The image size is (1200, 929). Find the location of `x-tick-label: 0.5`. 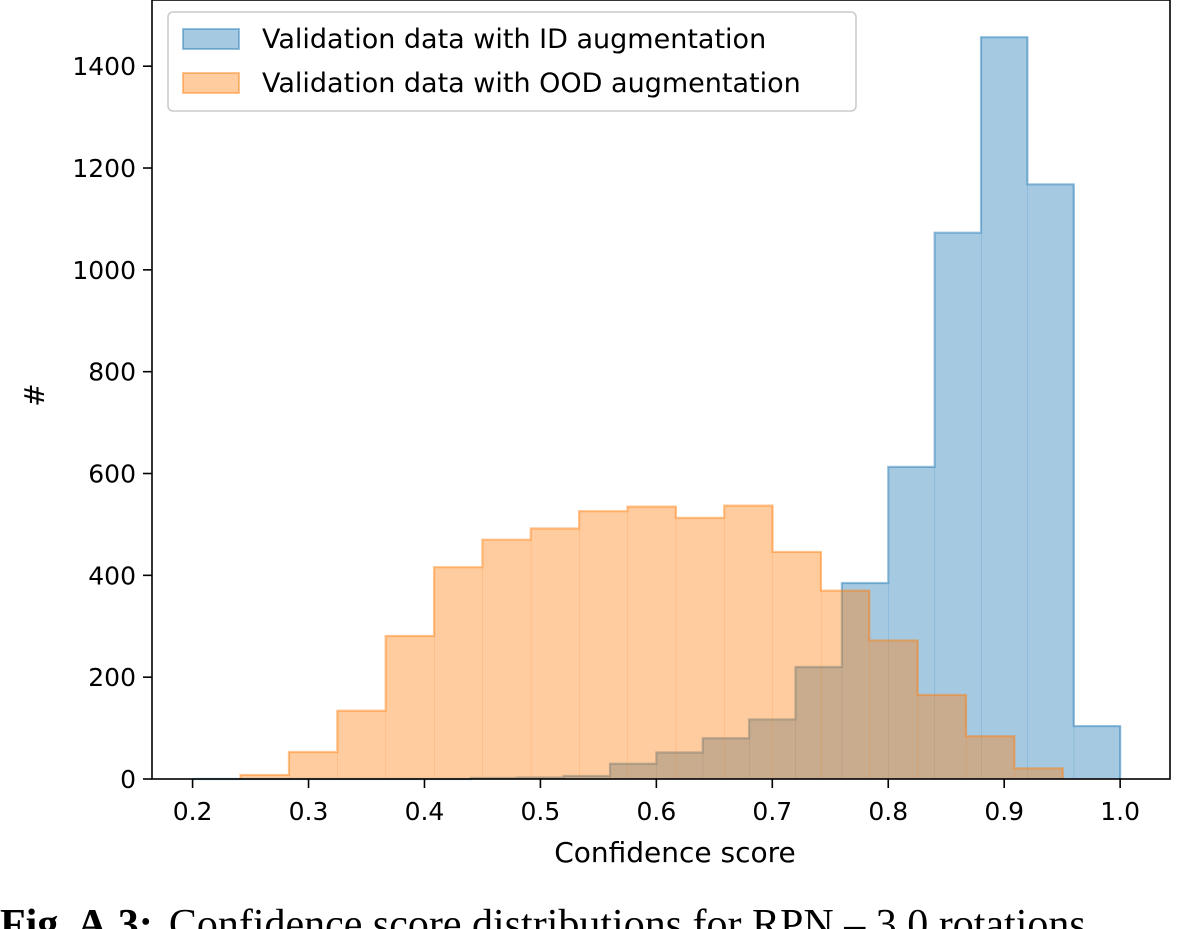

x-tick-label: 0.5 is located at coordinates (541, 811).